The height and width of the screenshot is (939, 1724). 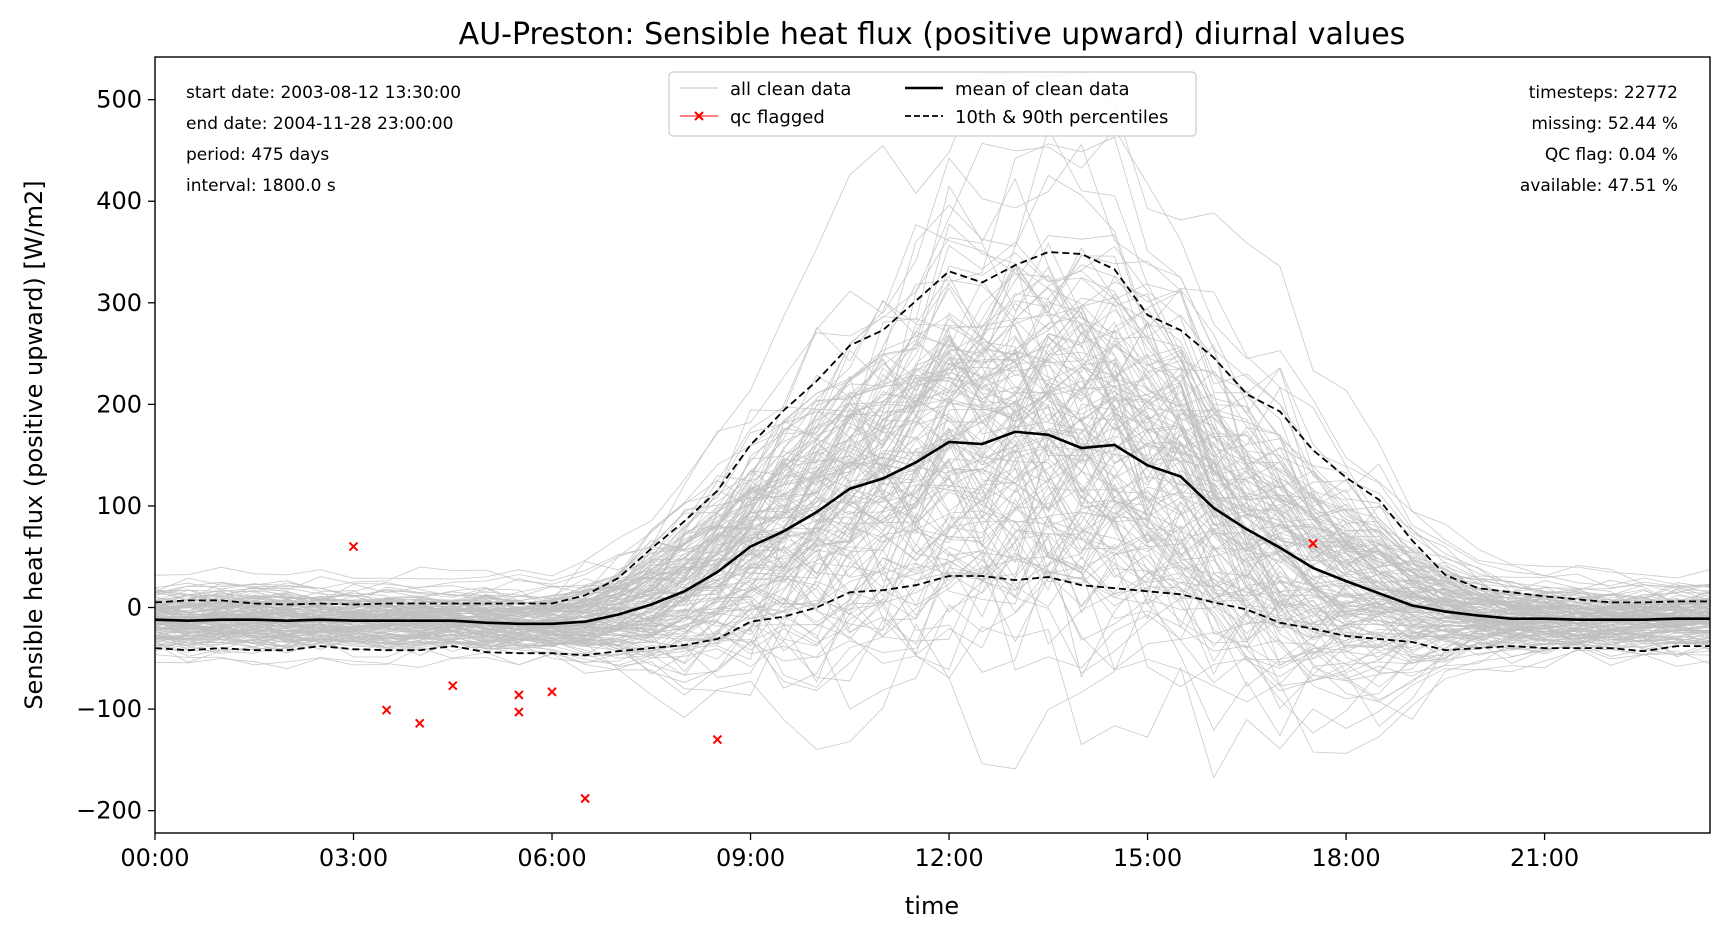 I want to click on x-tick-label: 21:00, so click(x=1544, y=858).